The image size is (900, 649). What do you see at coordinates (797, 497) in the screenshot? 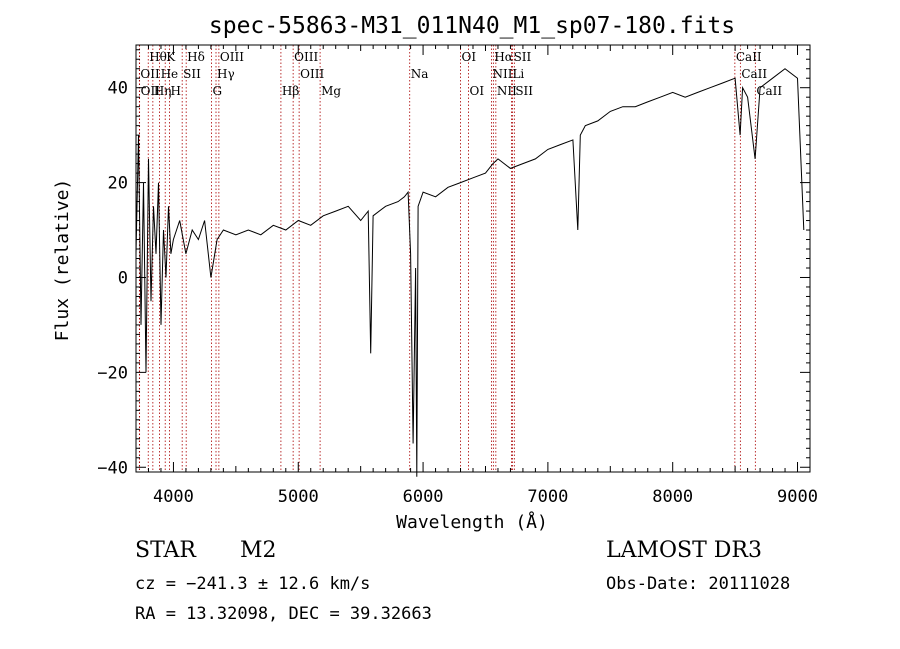
I see `x-tick-label: 9000` at bounding box center [797, 497].